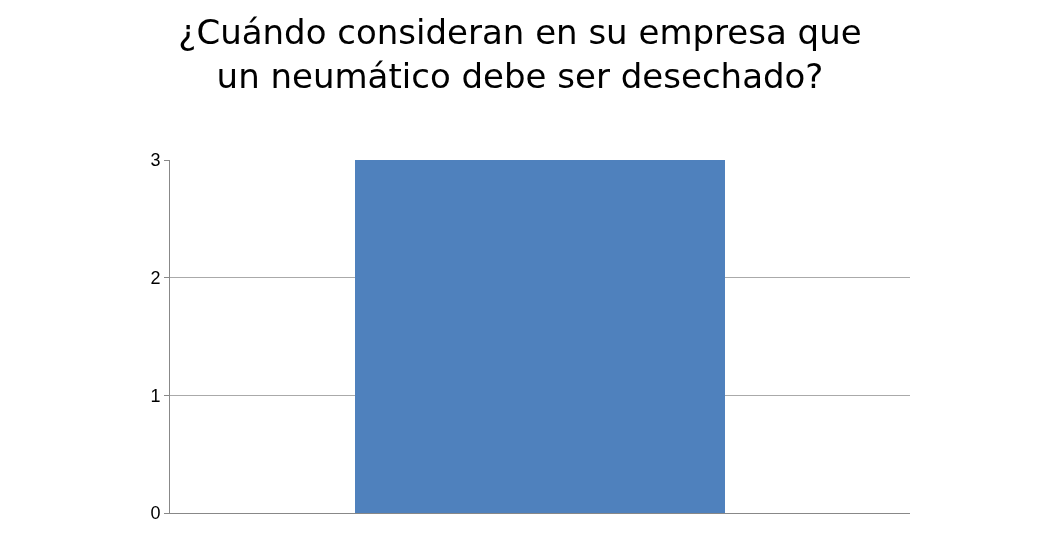 Image resolution: width=1040 pixels, height=553 pixels. I want to click on y-tick-label: 0, so click(155, 513).